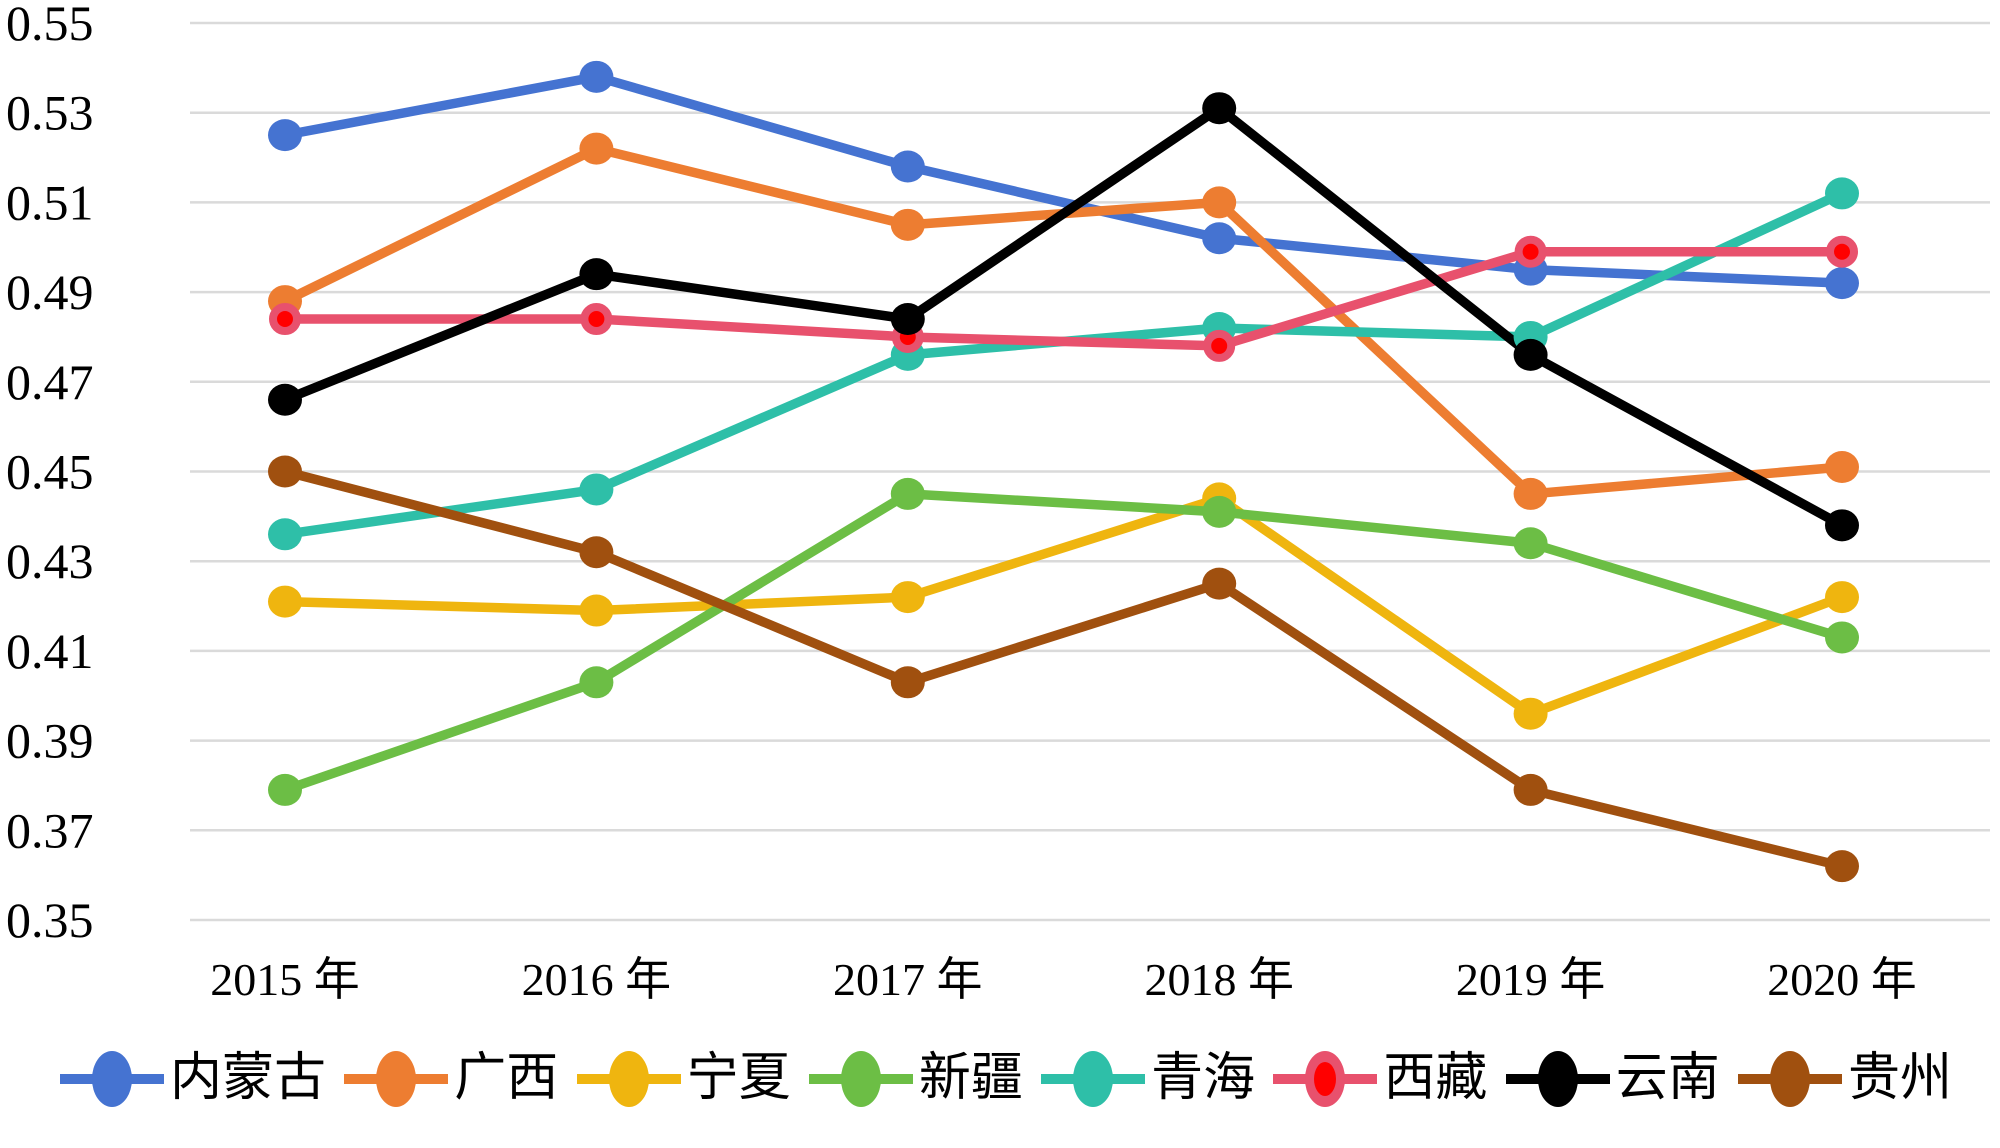 The image size is (2000, 1148). What do you see at coordinates (50, 292) in the screenshot?
I see `y-axis-tick-label: 0.49` at bounding box center [50, 292].